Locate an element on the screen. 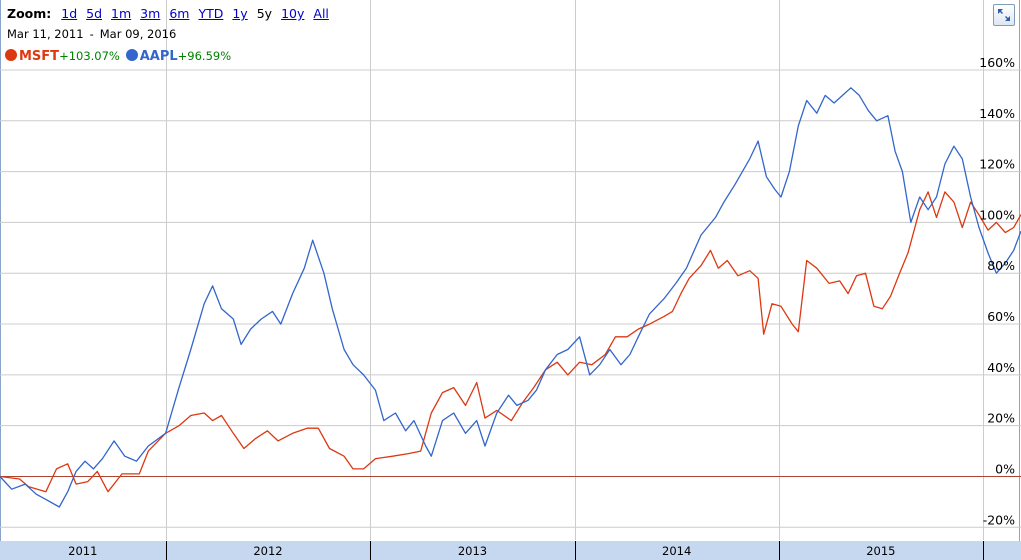 This screenshot has height=560, width=1021. zoom-option-all: All is located at coordinates (321, 13).